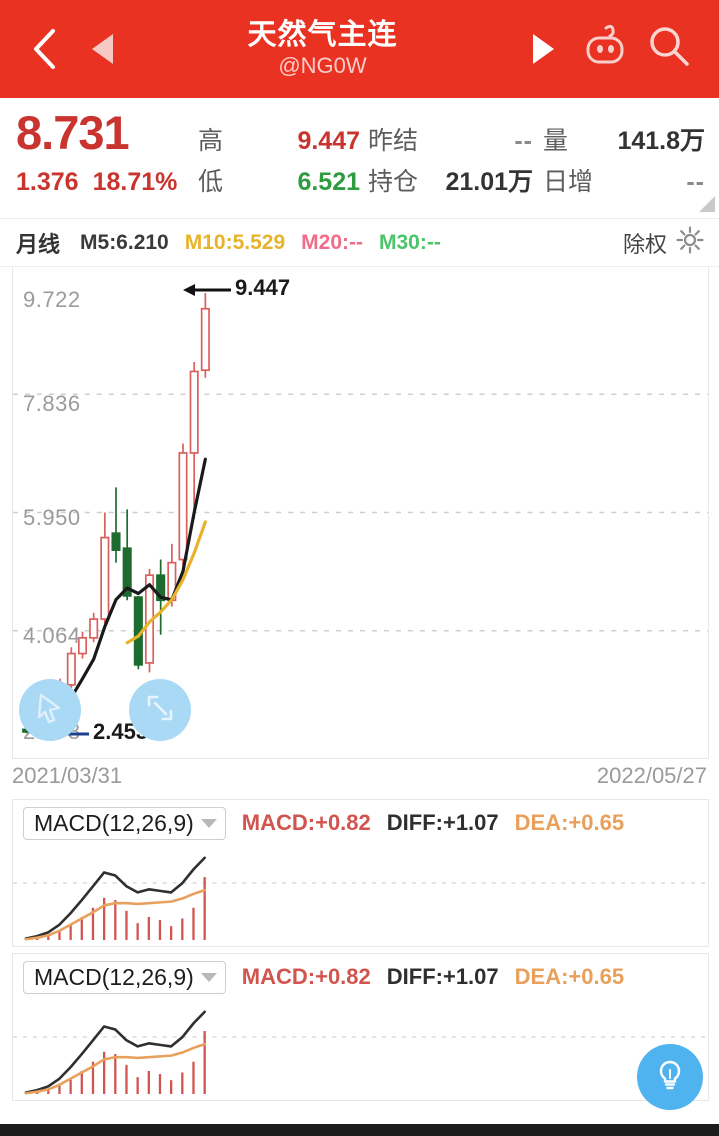 The width and height of the screenshot is (719, 1136). Describe the element at coordinates (442, 822) in the screenshot. I see `diff-value-1: DIFF:+1.07` at that location.